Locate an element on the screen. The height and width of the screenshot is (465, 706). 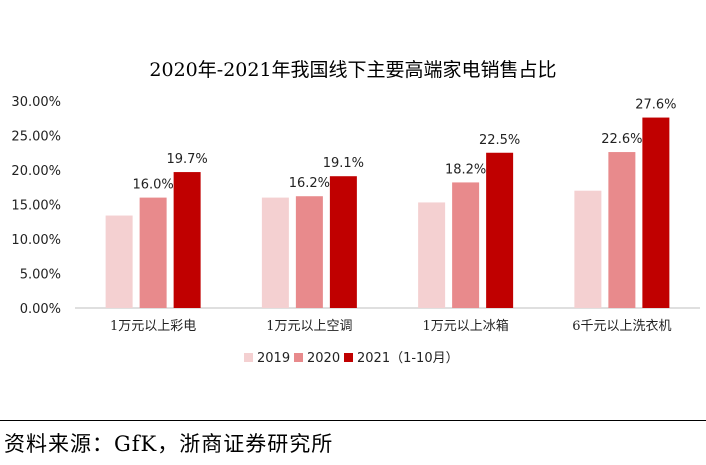
bar-2021（1-10月）-1万元以上彩电 is located at coordinates (187, 240).